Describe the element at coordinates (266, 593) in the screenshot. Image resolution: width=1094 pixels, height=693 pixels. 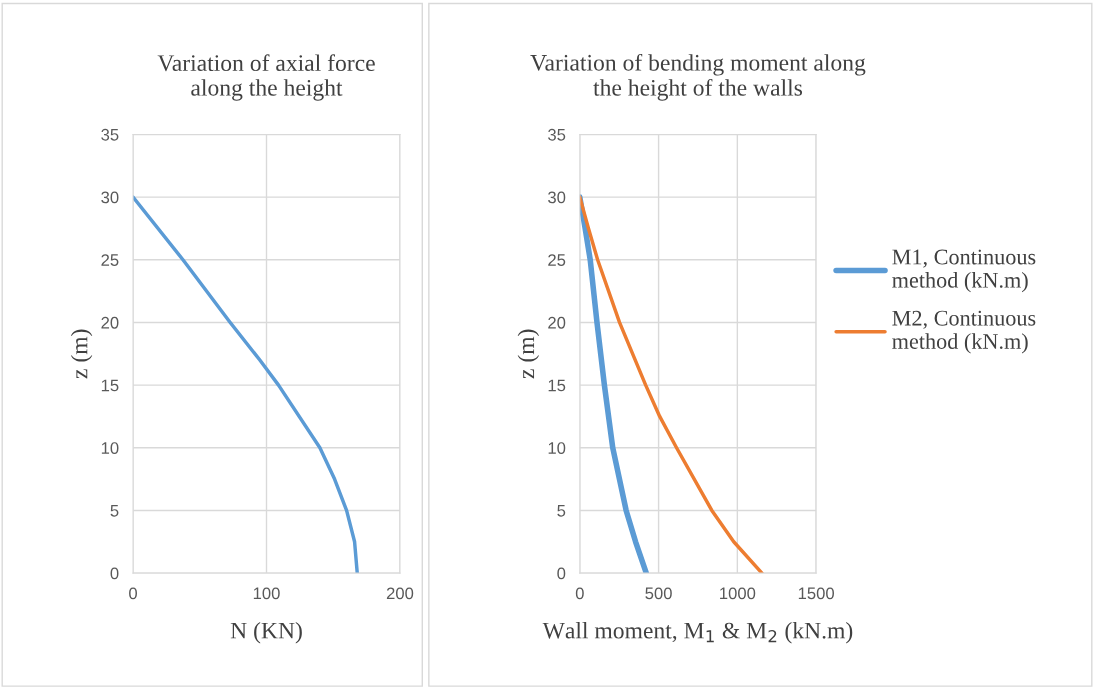
I see `x-tick-label: 100` at that location.